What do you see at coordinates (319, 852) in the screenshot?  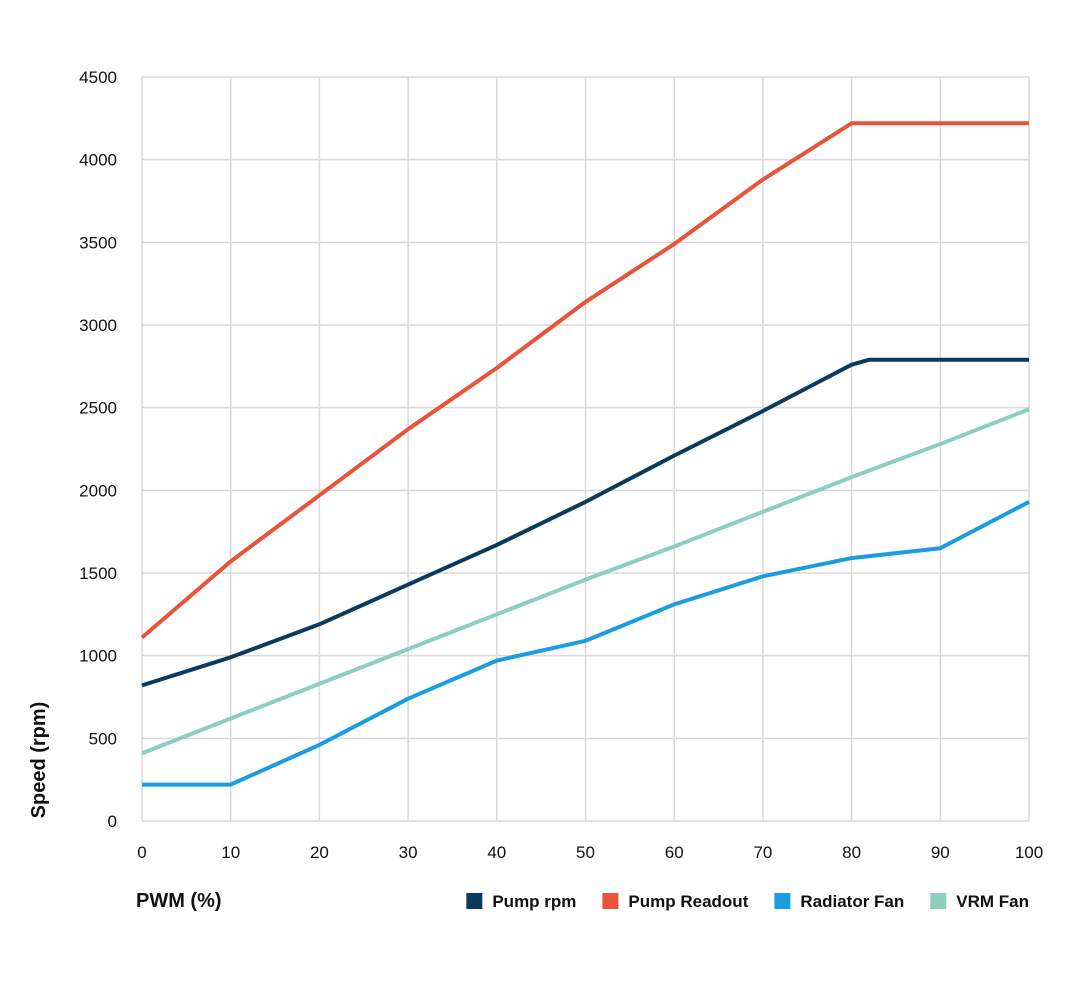 I see `x-tick-label: 20` at bounding box center [319, 852].